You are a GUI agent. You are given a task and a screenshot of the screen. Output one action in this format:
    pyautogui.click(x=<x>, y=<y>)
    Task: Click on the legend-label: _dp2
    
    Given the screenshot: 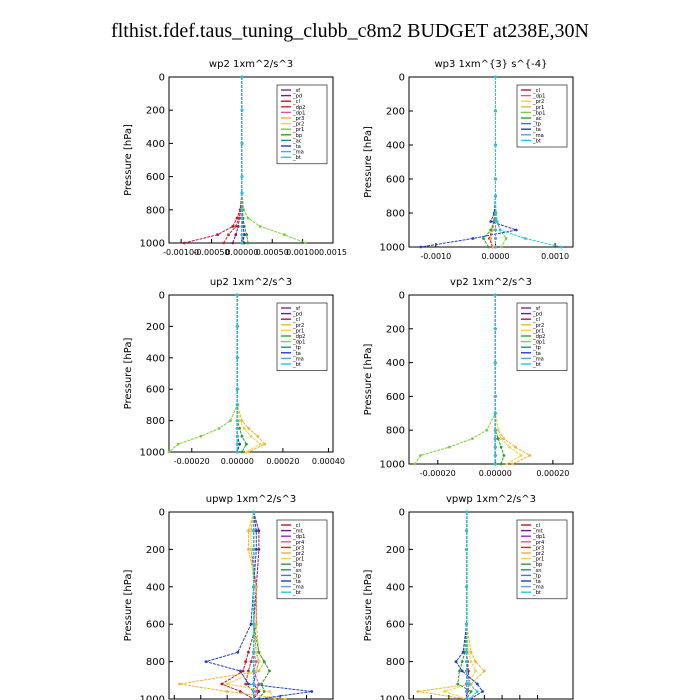 What is the action you would take?
    pyautogui.click(x=538, y=337)
    